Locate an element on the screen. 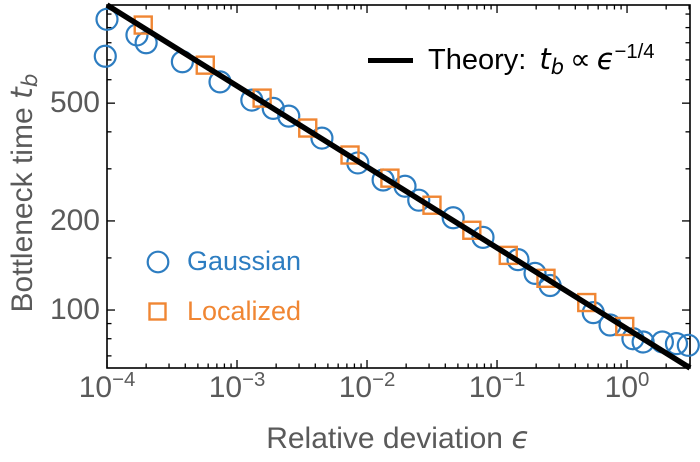 The image size is (700, 462). y-tick-label: 500 is located at coordinates (74, 103).